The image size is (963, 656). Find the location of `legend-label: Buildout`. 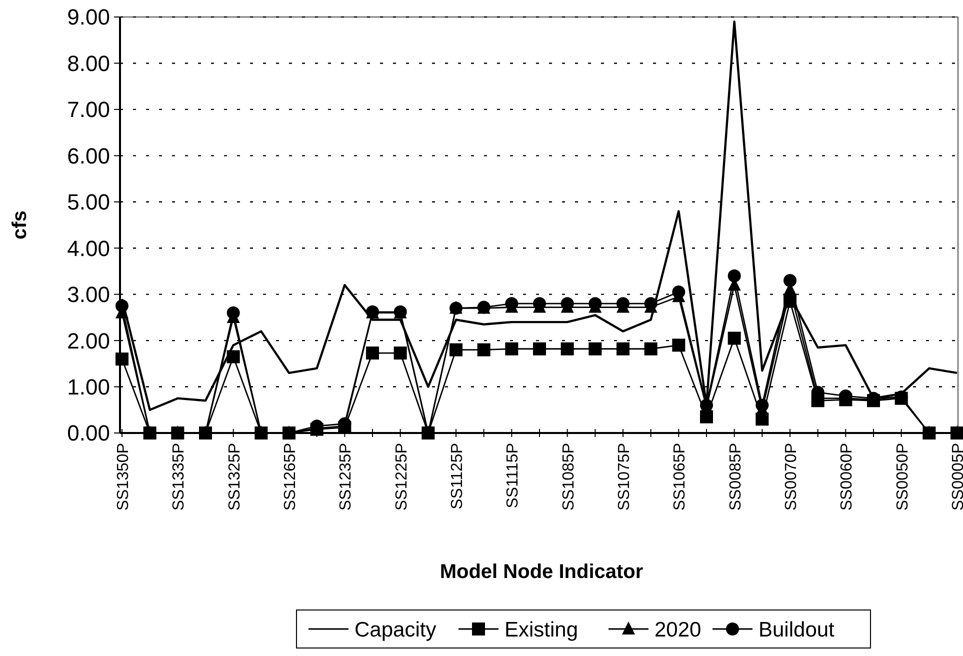

legend-label: Buildout is located at coordinates (796, 630).